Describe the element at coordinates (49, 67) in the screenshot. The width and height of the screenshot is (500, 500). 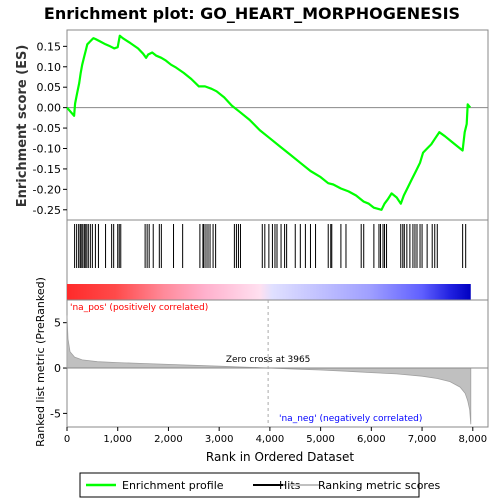
I see `es-y-tick-label: 0.10` at that location.